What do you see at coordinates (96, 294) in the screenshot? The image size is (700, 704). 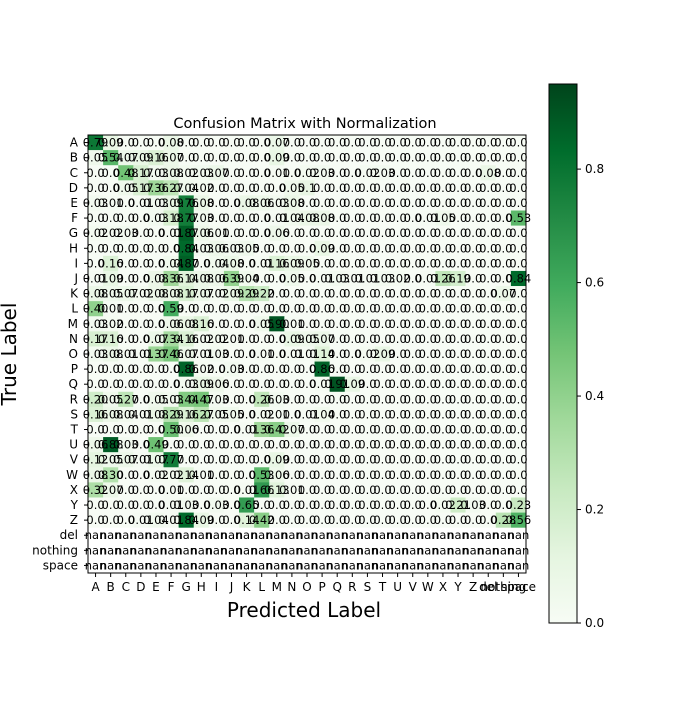 I see `cell-value-label: 0.08` at bounding box center [96, 294].